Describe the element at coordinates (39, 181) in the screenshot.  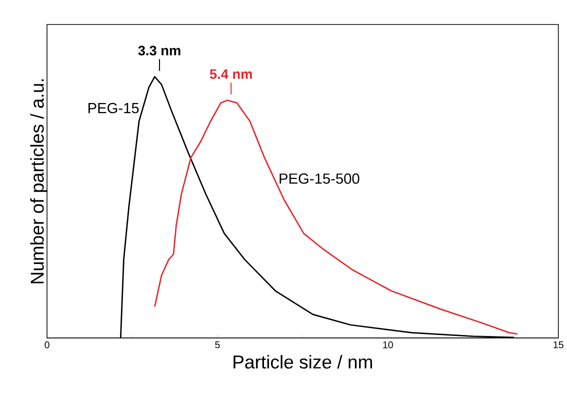
I see `y-axis-title: Number of particles / a.u.` at that location.